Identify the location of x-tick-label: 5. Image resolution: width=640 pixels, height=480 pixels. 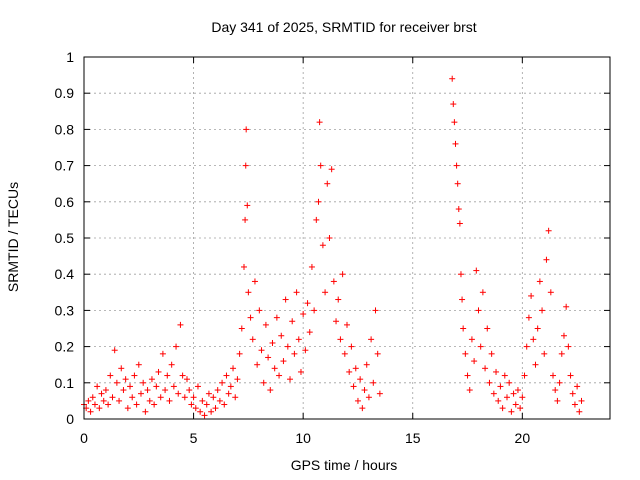
(194, 438).